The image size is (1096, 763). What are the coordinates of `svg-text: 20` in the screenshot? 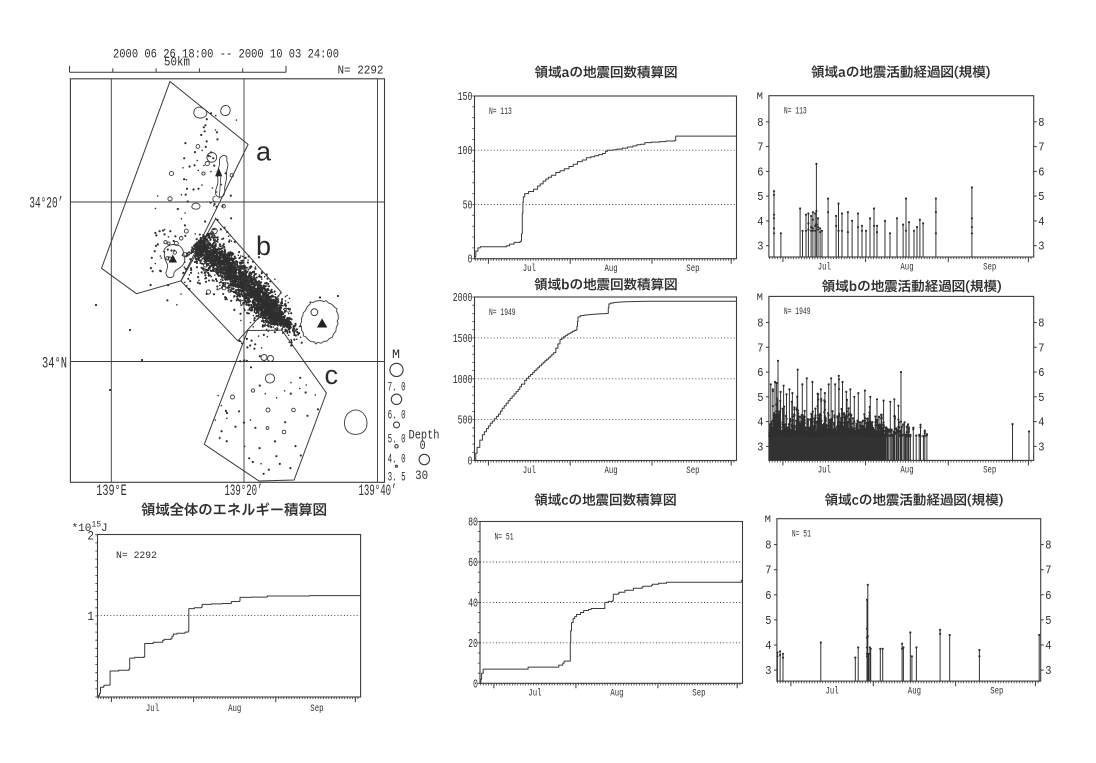 It's located at (473, 644).